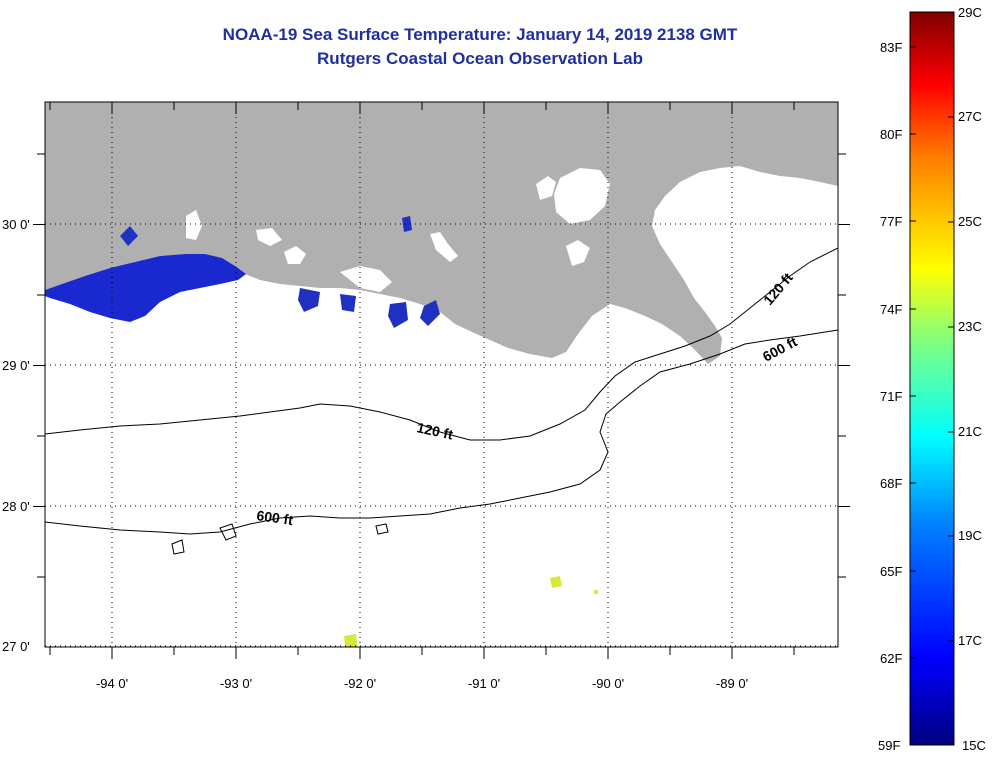  I want to click on lat-label: 28 0', so click(16, 506).